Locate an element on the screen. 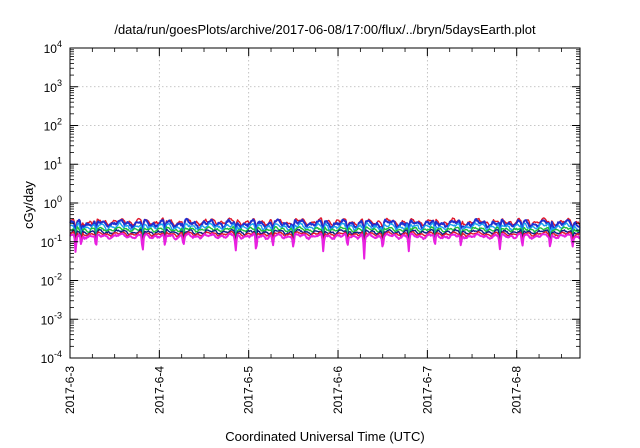 This screenshot has height=448, width=640. y-tick-label: 10⁻² is located at coordinates (51, 280).